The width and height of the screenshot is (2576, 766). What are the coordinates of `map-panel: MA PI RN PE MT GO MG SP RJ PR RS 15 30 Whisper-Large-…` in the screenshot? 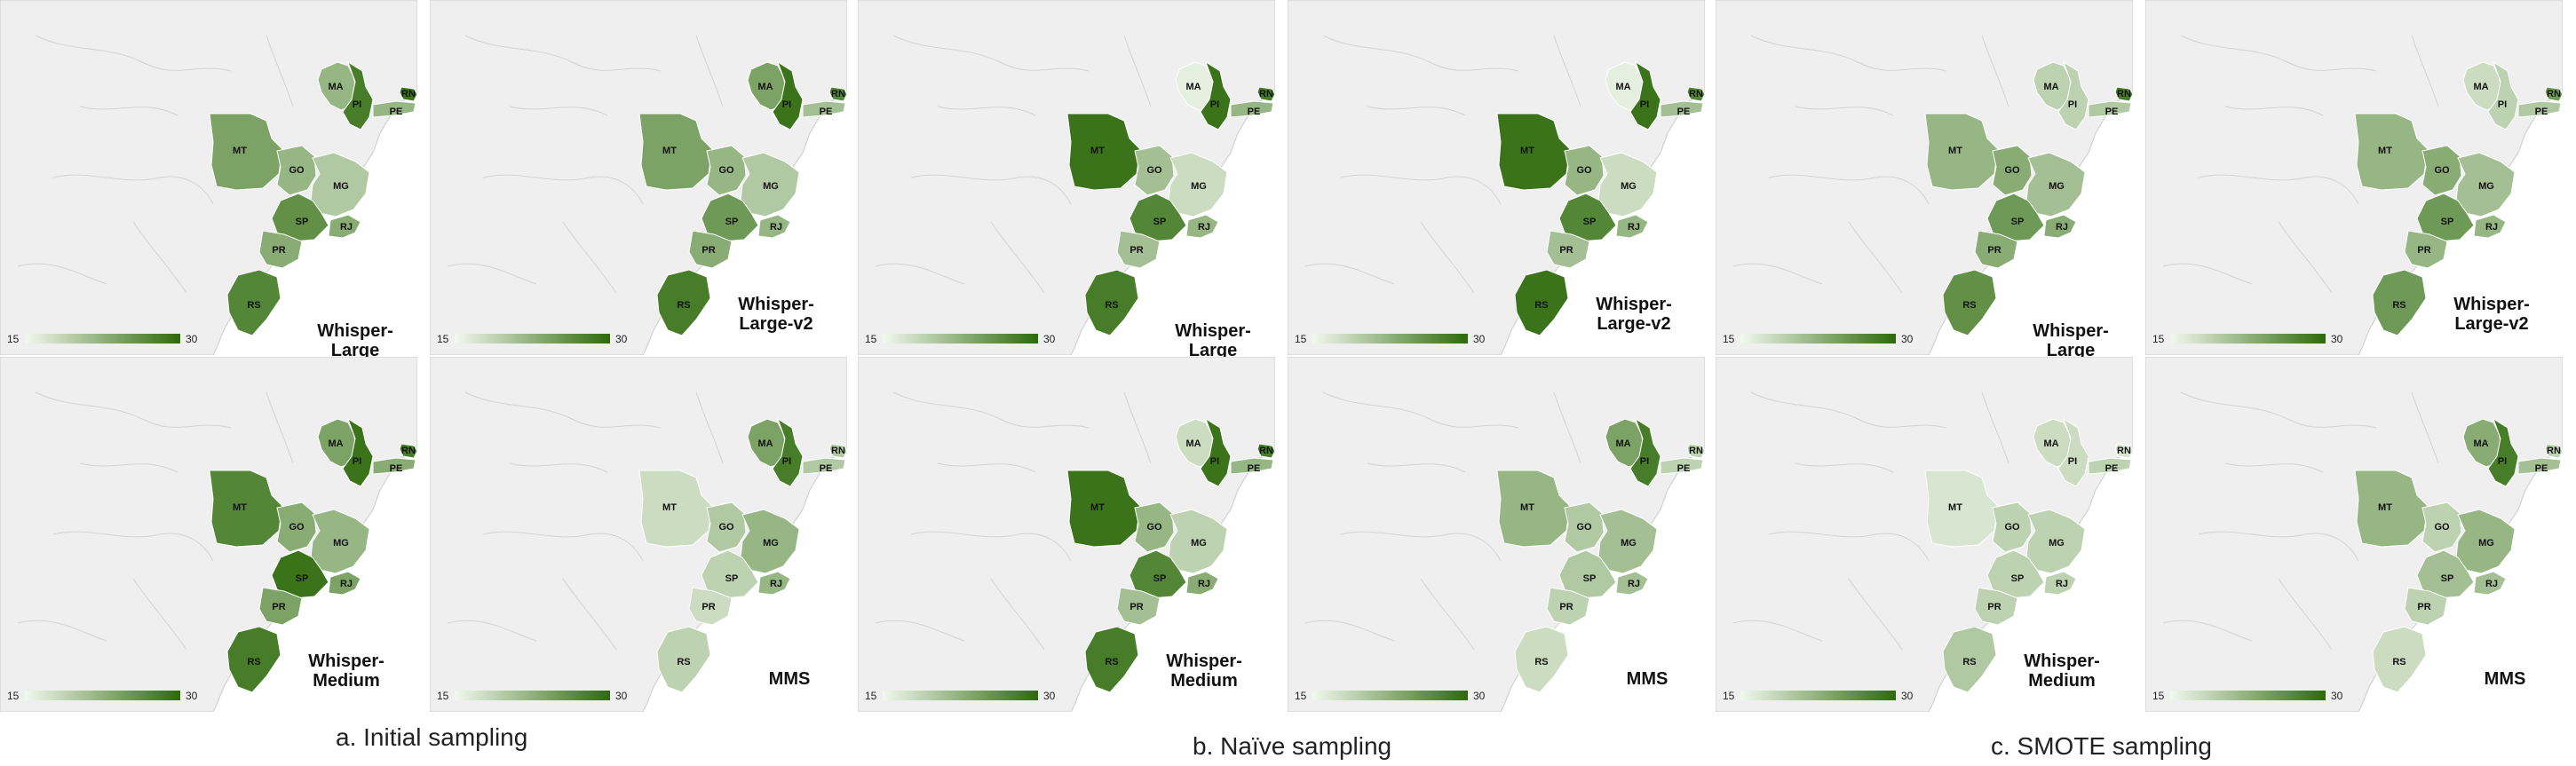 It's located at (1497, 177).